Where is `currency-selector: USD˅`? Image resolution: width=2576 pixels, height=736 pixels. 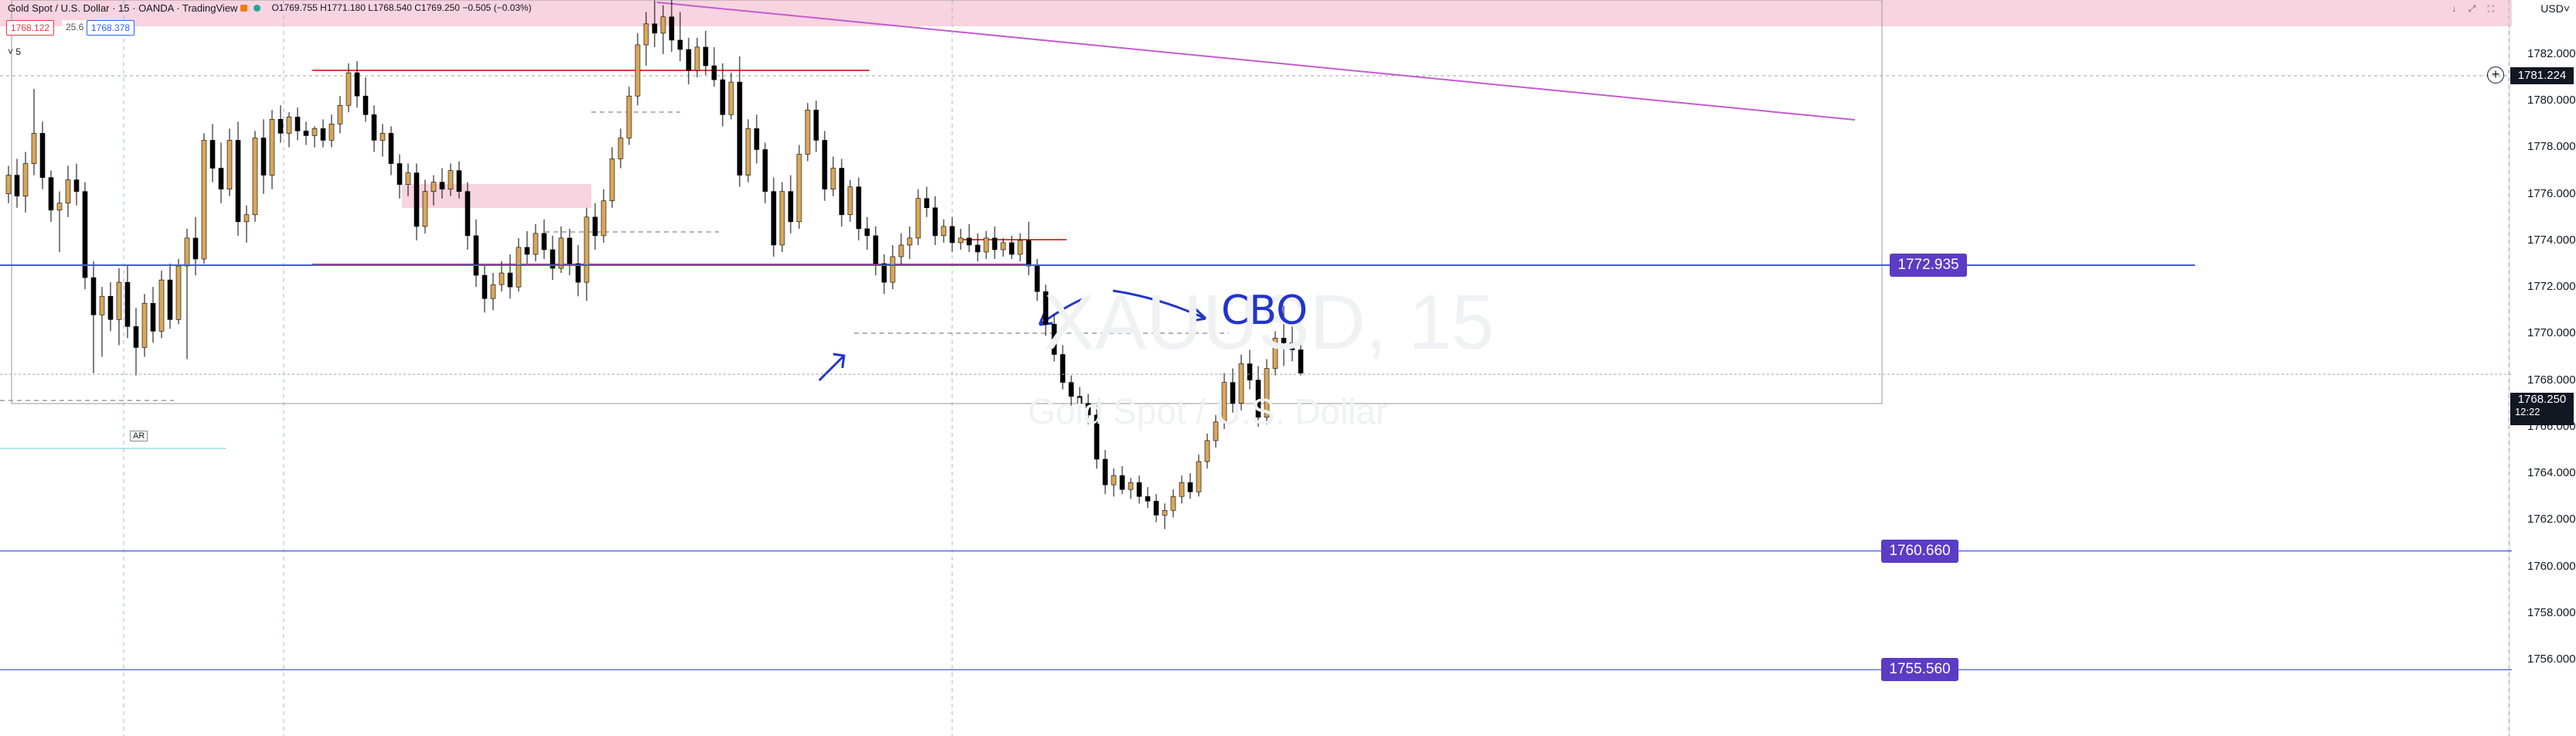 currency-selector: USD˅ is located at coordinates (2555, 8).